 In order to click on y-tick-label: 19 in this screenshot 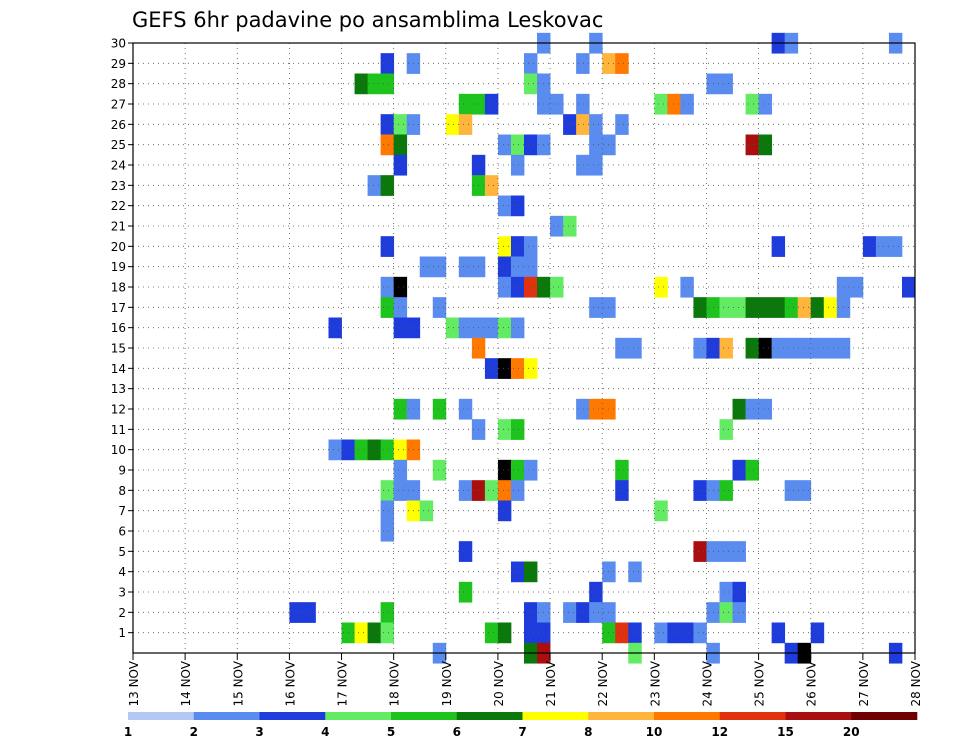, I will do `click(118, 267)`.